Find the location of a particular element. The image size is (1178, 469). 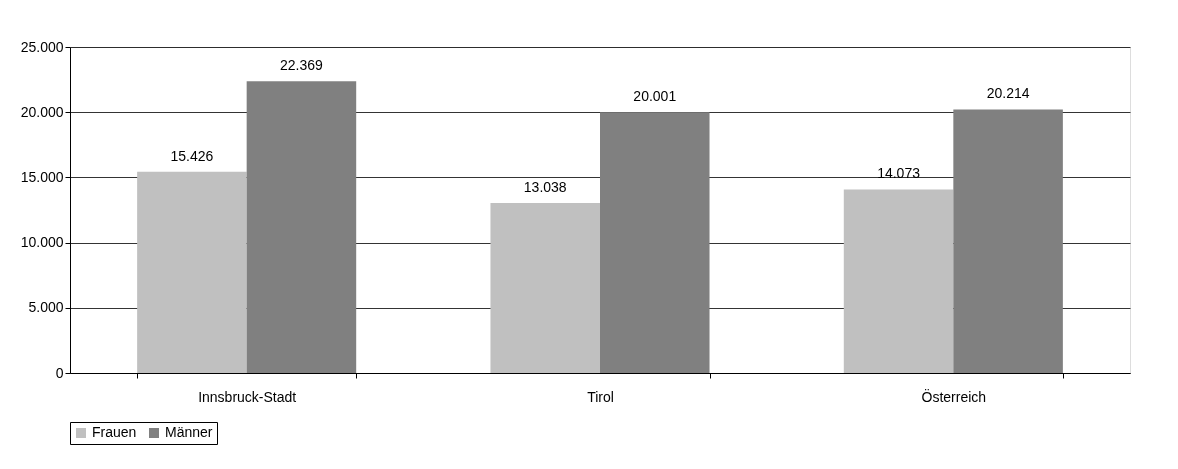

y-tick-label: 25.000 is located at coordinates (42, 46).